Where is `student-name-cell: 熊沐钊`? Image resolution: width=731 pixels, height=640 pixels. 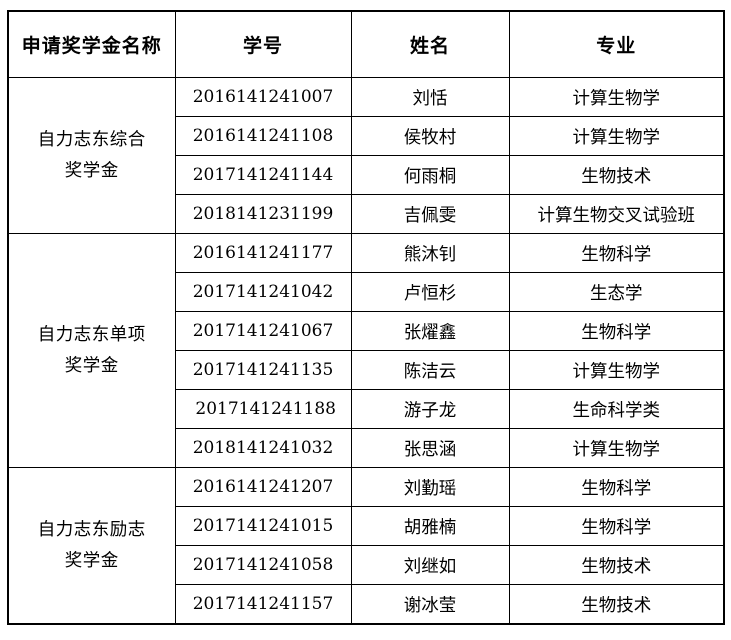 student-name-cell: 熊沐钊 is located at coordinates (430, 253).